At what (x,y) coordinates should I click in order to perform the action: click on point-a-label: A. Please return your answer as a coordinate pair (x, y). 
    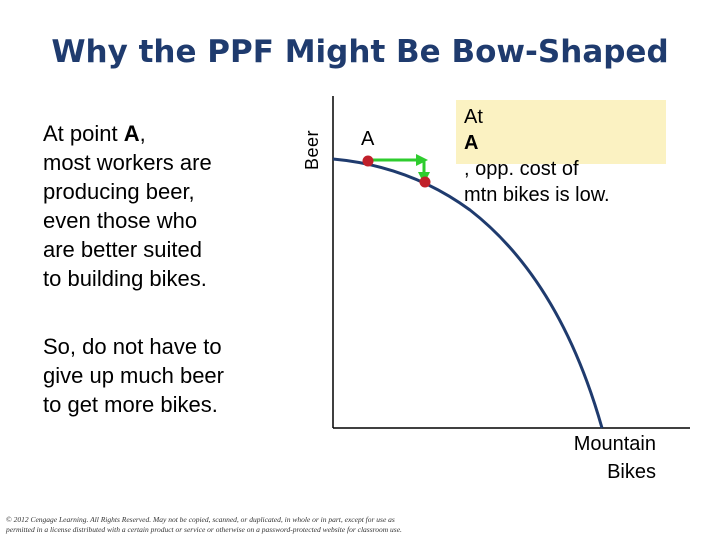
    Looking at the image, I should click on (368, 139).